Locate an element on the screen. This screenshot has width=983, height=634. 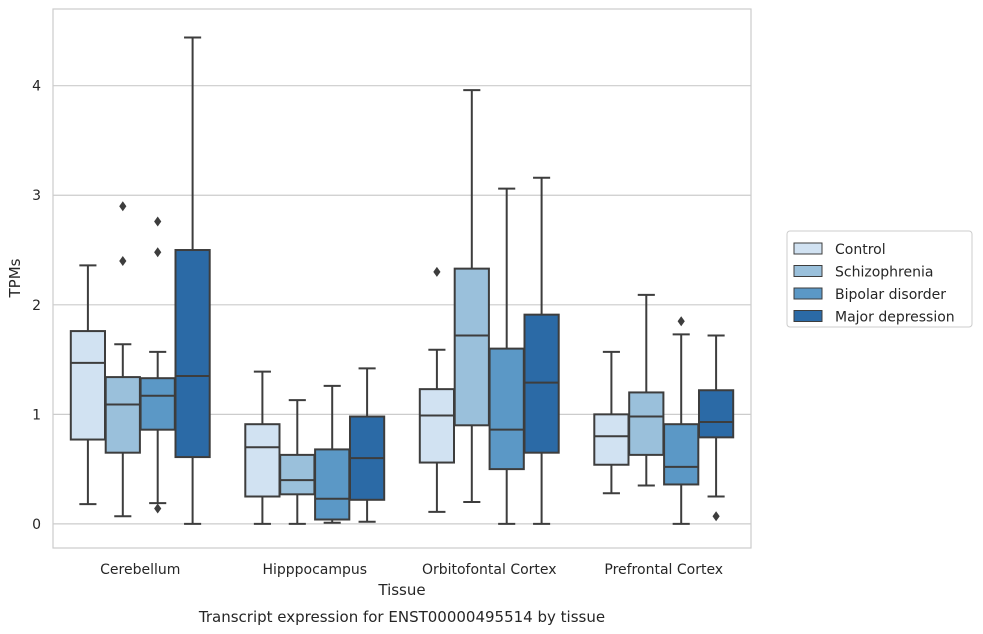
y-axis-ticks: 0 1 2 3 4 is located at coordinates (36, 306).